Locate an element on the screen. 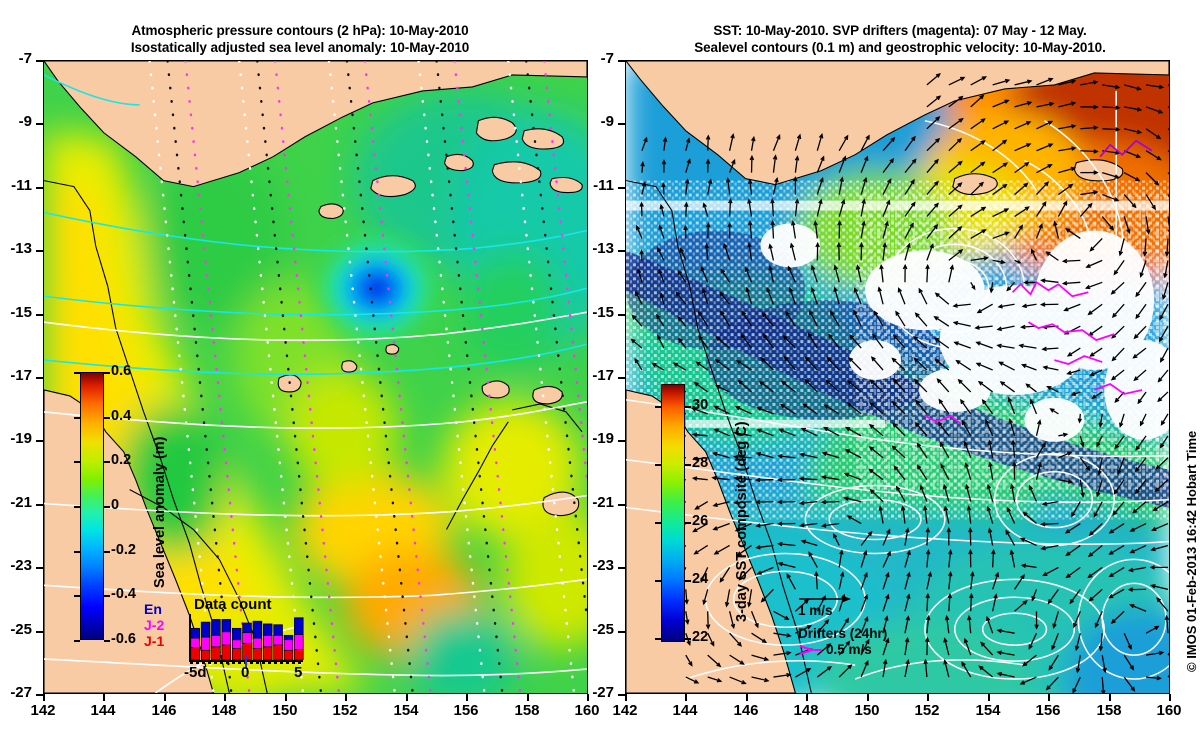 This screenshot has width=1200, height=750. right-xtick-4: 150 is located at coordinates (867, 710).